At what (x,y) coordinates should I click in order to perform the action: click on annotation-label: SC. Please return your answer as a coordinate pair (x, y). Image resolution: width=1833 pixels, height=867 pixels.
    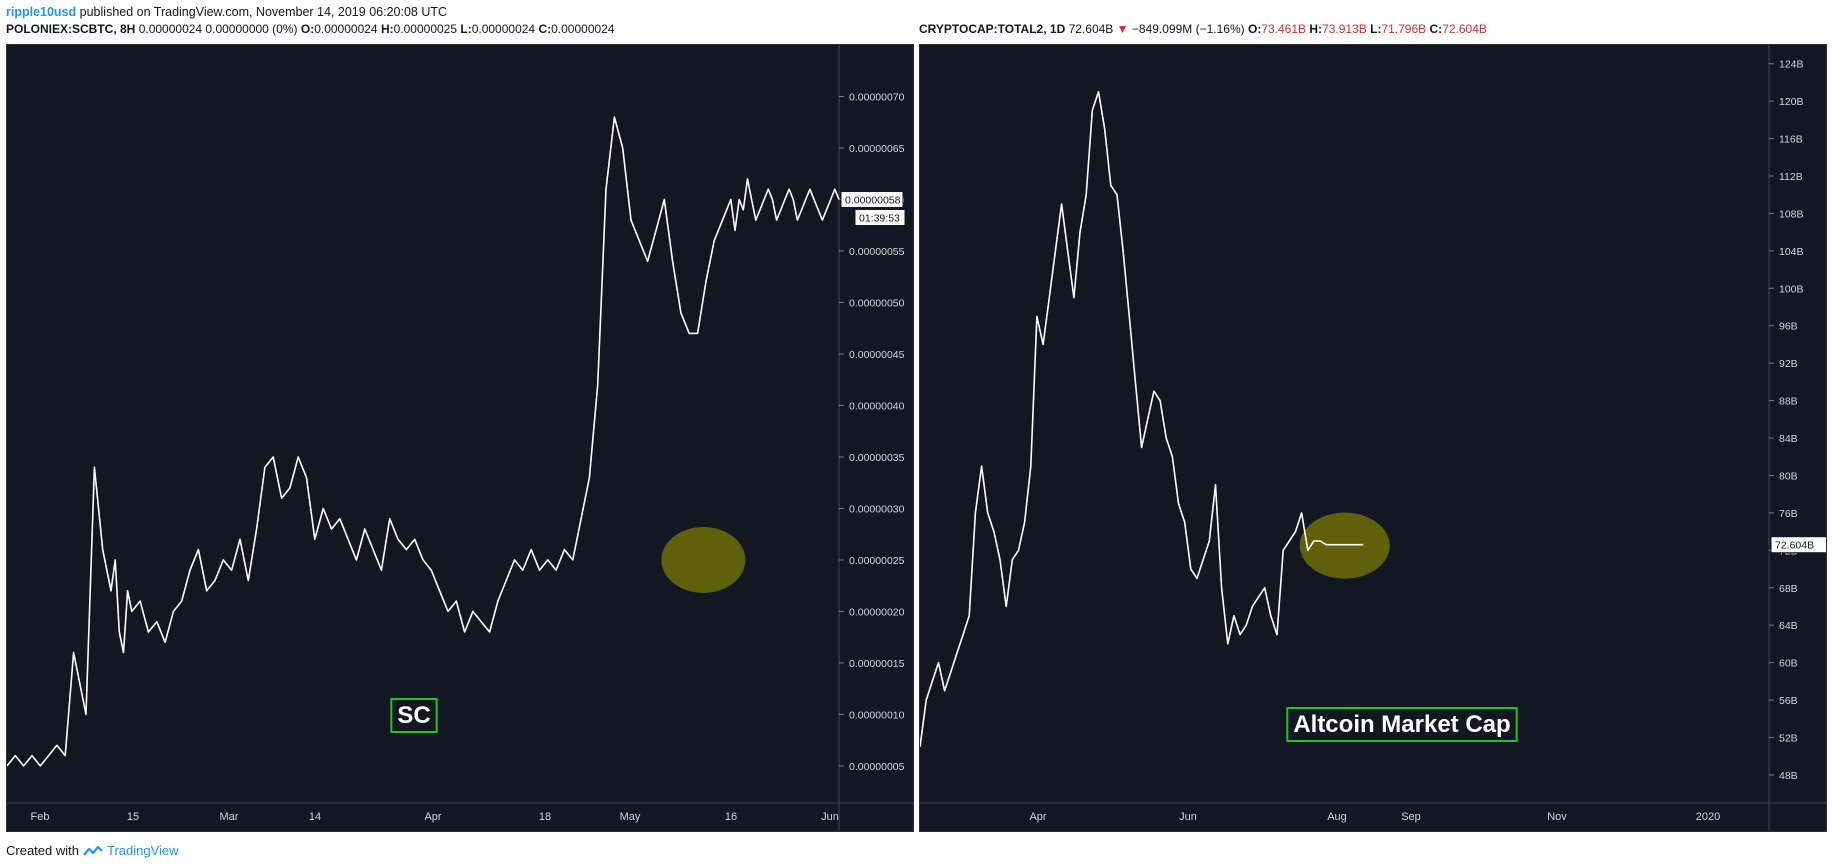
    Looking at the image, I should click on (413, 715).